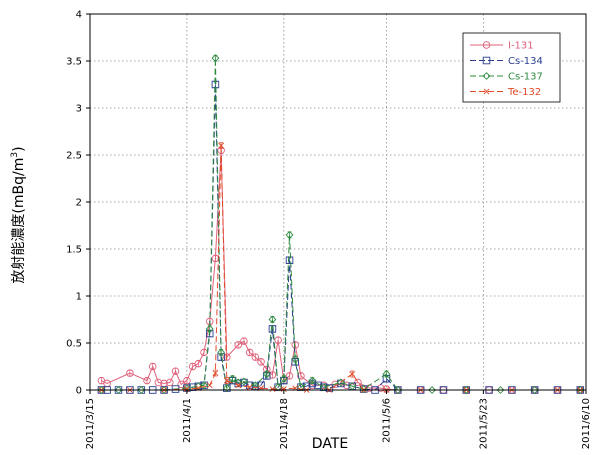 This screenshot has width=592, height=455. I want to click on legend: I-131 Cs-134 Cs-137 Te-132, so click(511, 67).